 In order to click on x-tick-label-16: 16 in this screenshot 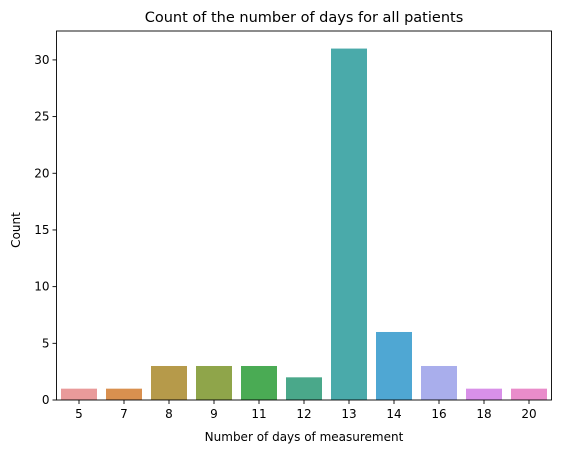, I will do `click(438, 414)`.